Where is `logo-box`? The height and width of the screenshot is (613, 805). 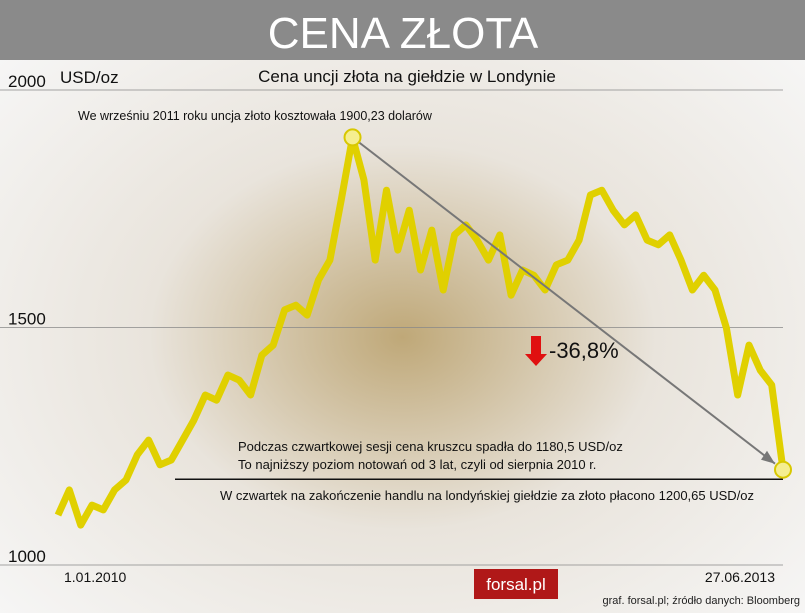
logo-box is located at coordinates (516, 584).